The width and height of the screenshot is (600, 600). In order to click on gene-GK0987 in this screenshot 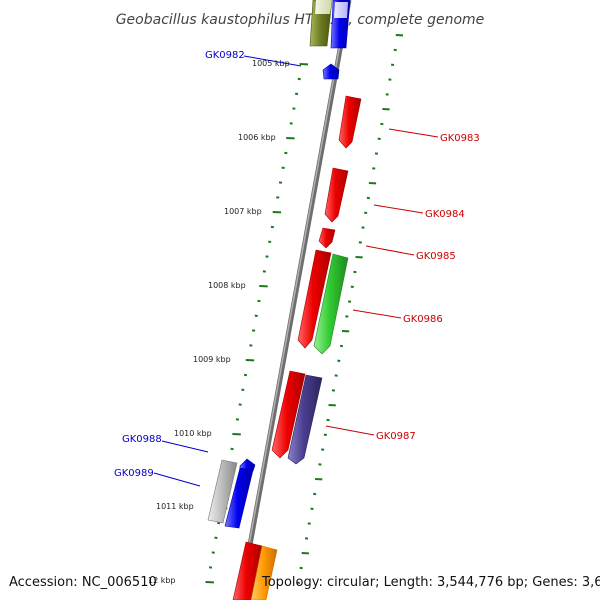, I will do `click(305, 419)`.